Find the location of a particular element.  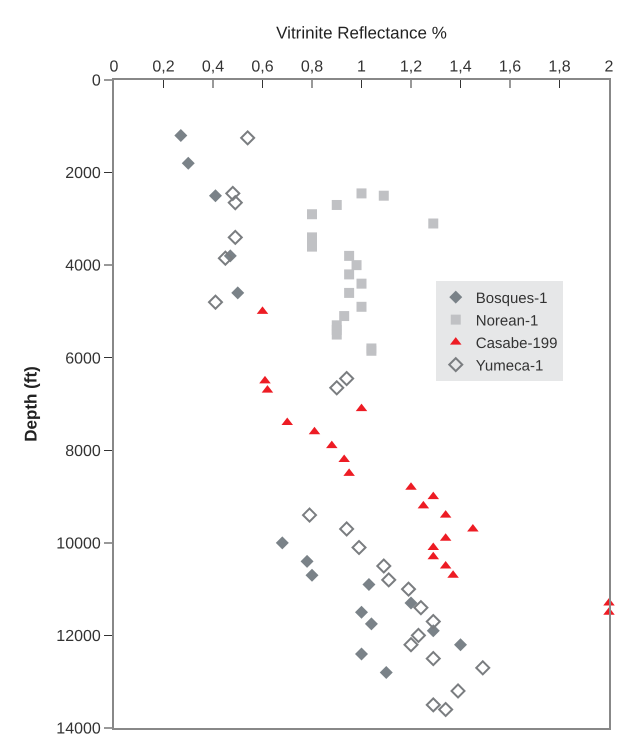

y-tick-label: 4000 is located at coordinates (83, 266).